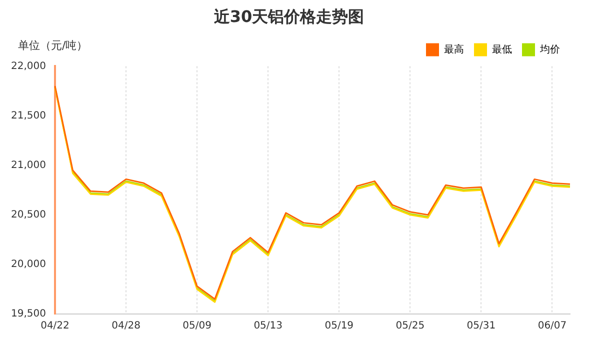 The image size is (600, 338). What do you see at coordinates (53, 45) in the screenshot?
I see `y-axis-title: 单位（元/吨）` at bounding box center [53, 45].